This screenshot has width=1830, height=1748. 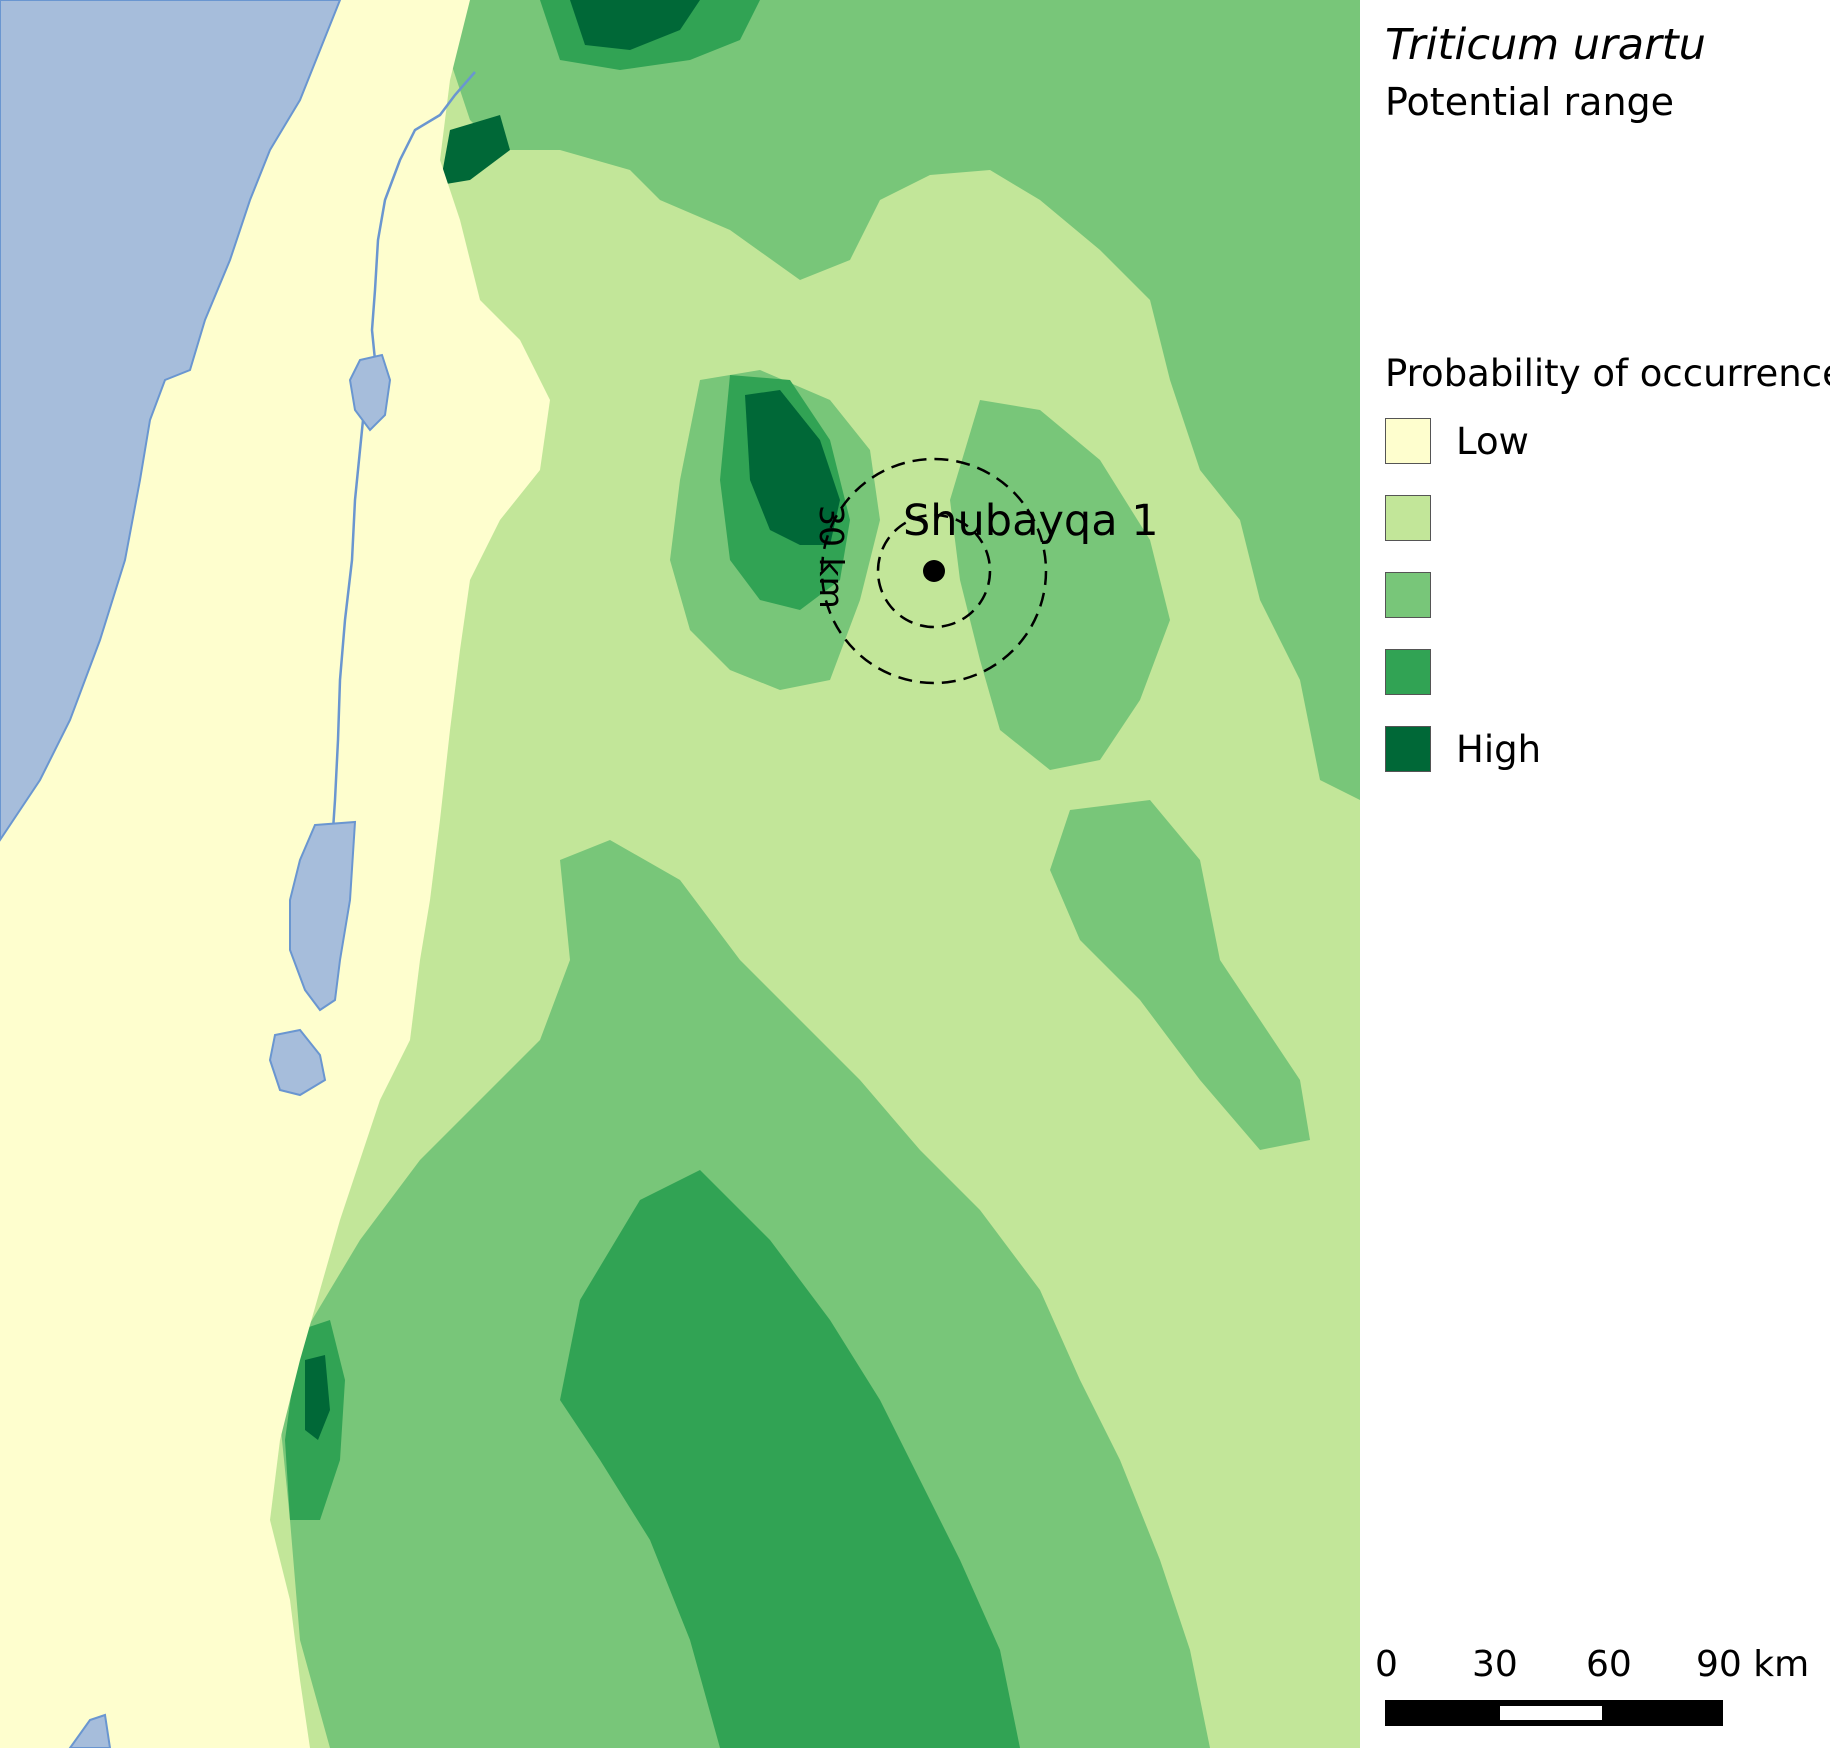 I want to click on scale-label-0: 0, so click(x=1386, y=1664).